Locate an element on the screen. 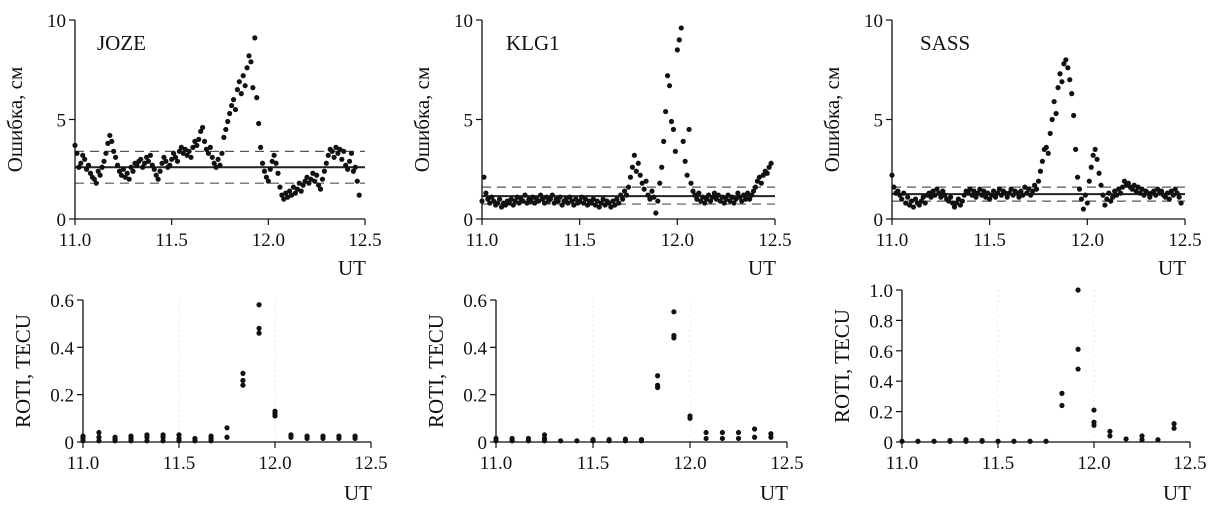  station-label: JOZE is located at coordinates (121, 43).